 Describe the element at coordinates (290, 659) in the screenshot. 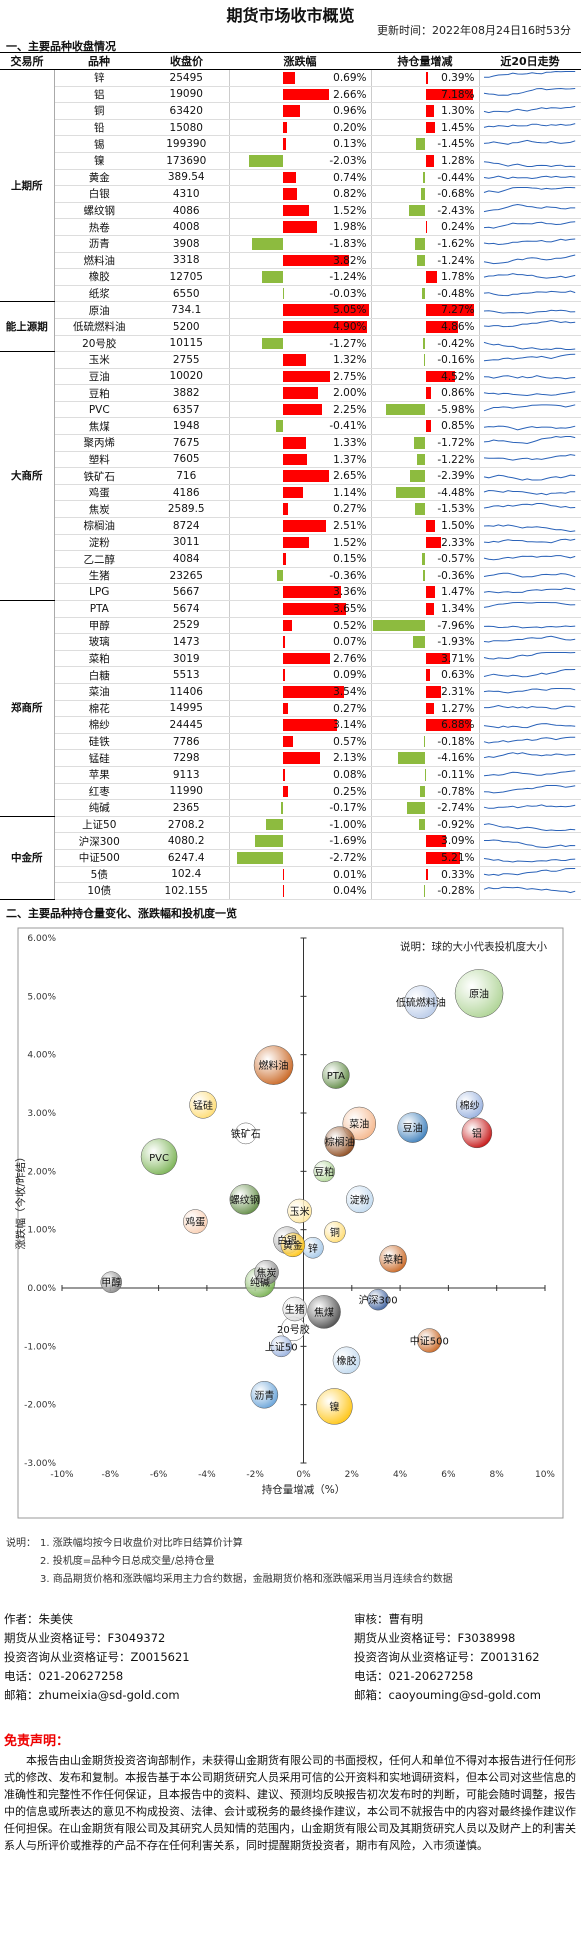

I see `table-row: 菜粕 3019 2.76% 3.71%` at that location.